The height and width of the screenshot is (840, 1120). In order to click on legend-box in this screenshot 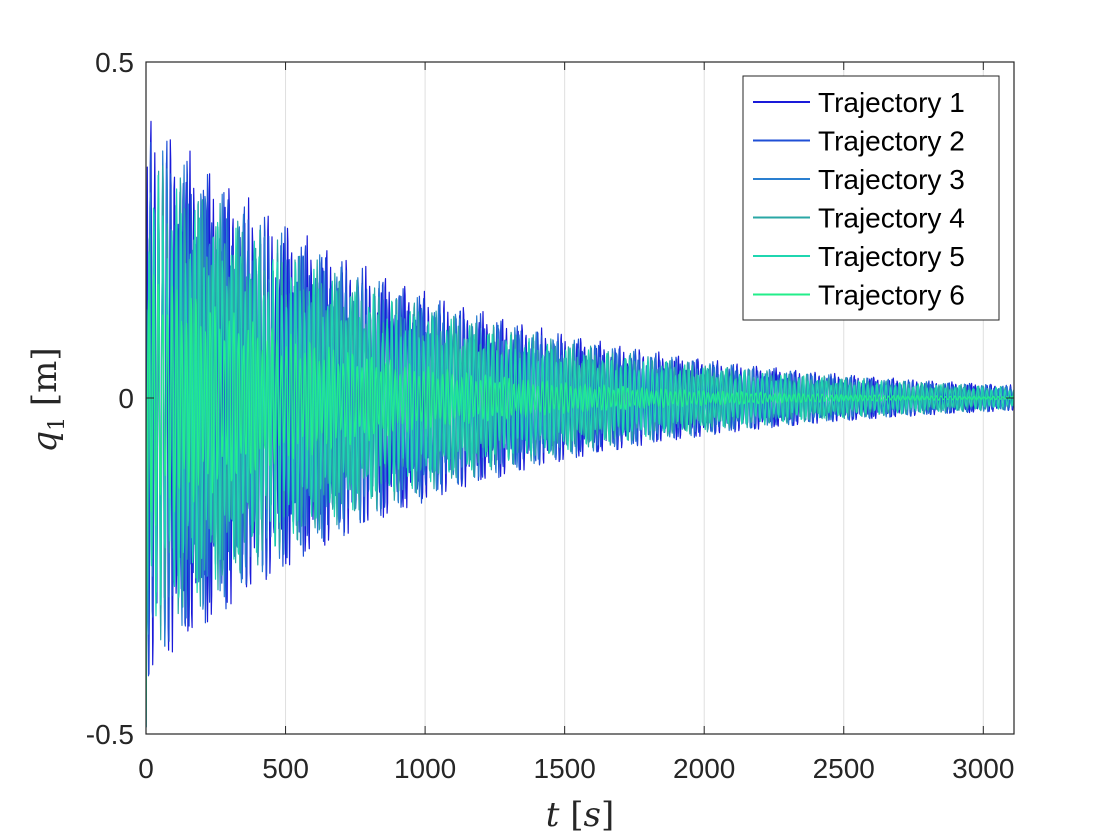, I will do `click(871, 198)`.